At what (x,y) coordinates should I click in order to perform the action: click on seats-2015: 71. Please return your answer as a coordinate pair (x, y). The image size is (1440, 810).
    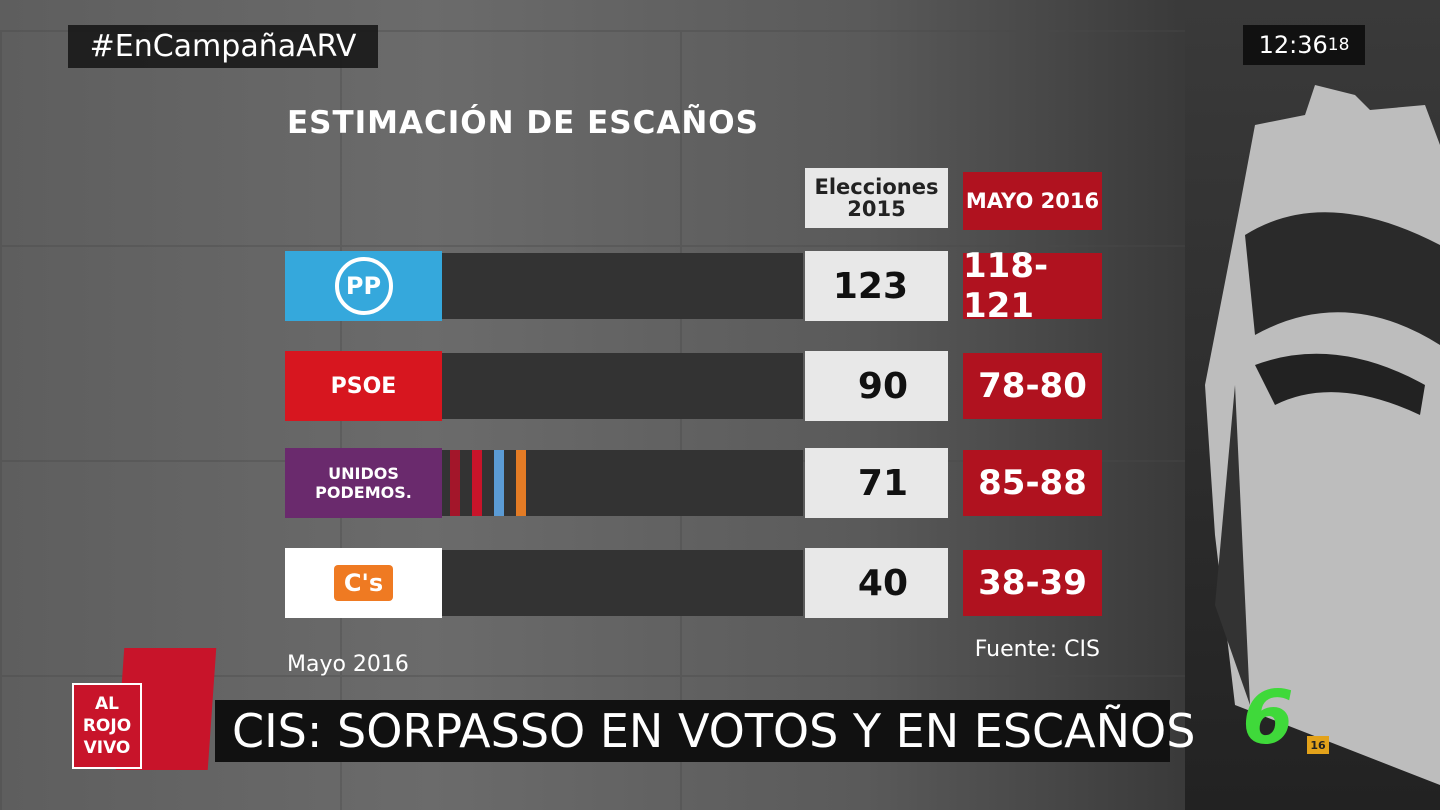
    Looking at the image, I should click on (876, 483).